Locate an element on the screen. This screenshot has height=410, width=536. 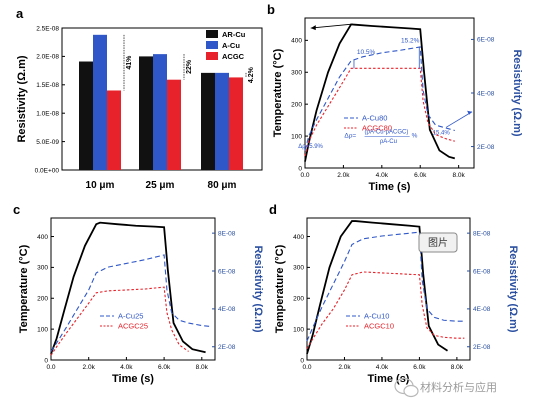
legend-entry: A-Cu is located at coordinates (231, 45).